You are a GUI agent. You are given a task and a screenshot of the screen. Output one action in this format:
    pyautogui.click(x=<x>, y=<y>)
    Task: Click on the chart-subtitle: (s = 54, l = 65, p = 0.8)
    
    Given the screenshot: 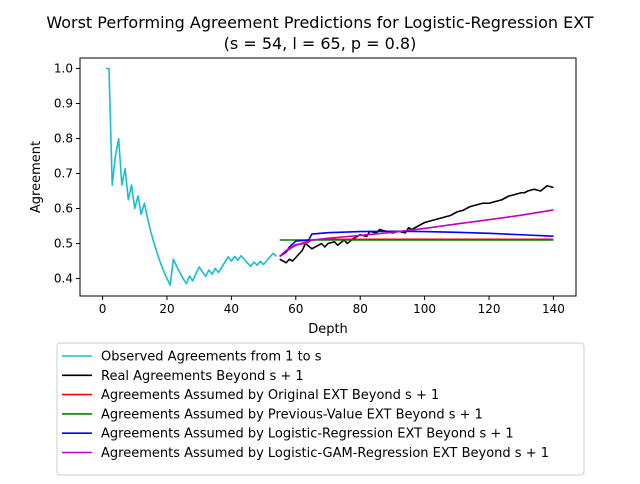 What is the action you would take?
    pyautogui.click(x=320, y=43)
    